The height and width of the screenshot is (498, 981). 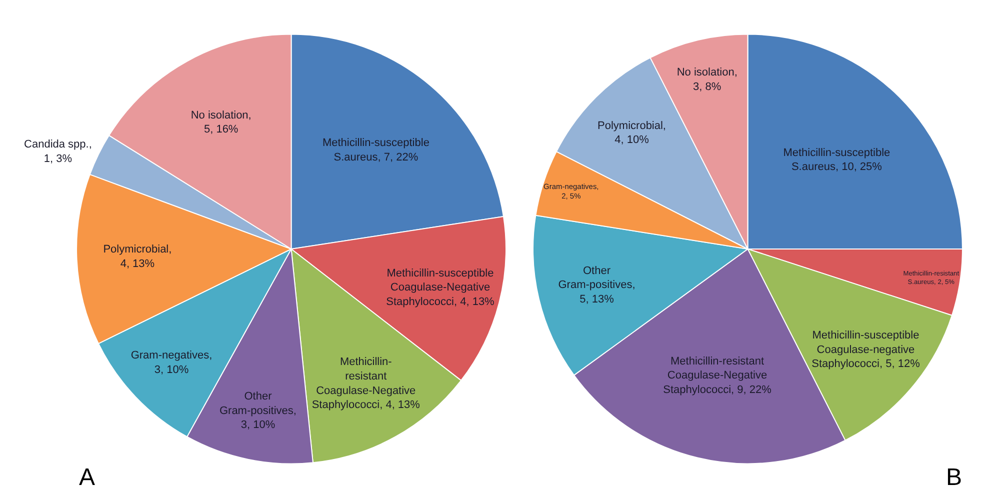 What do you see at coordinates (257, 411) in the screenshot?
I see `slice-label: Other Gram-positives, 3, 10%` at bounding box center [257, 411].